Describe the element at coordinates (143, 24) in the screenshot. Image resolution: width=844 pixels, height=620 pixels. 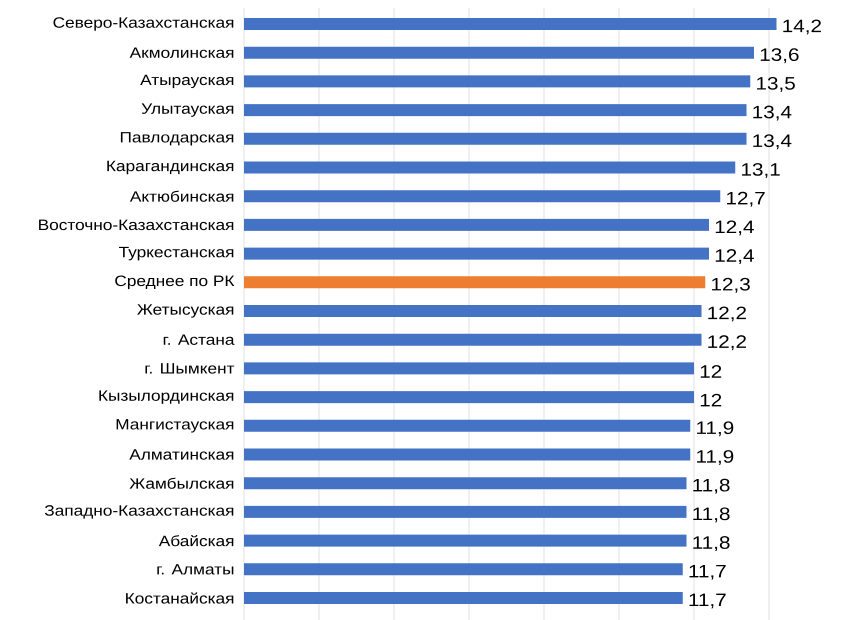
I see `y-tick-label: Северо-Казахстанская` at that location.